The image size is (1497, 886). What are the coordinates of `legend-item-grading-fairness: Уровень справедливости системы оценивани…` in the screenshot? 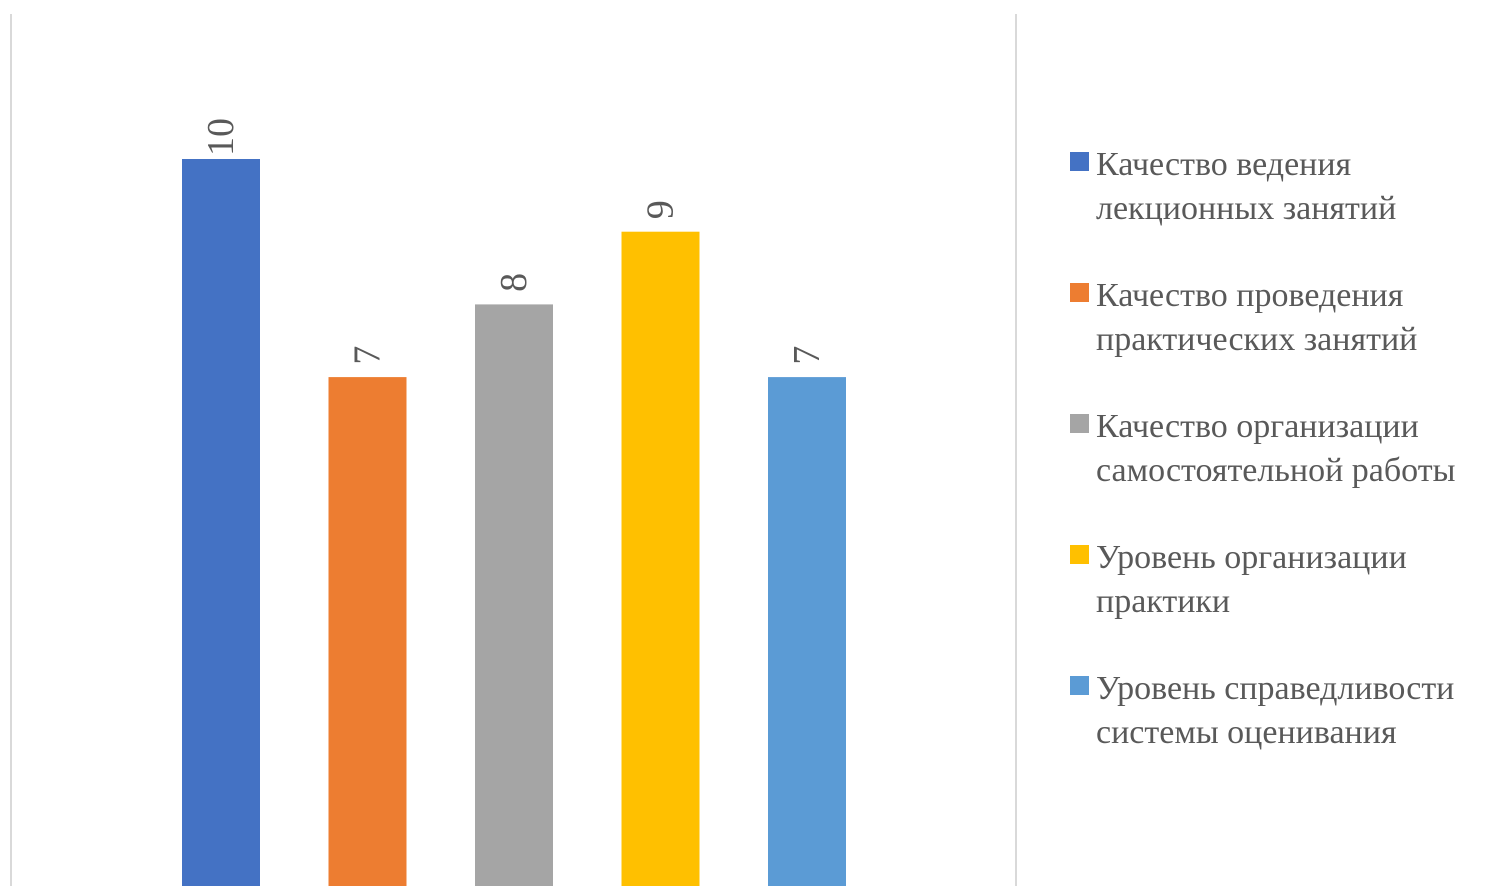 It's located at (1280, 711).